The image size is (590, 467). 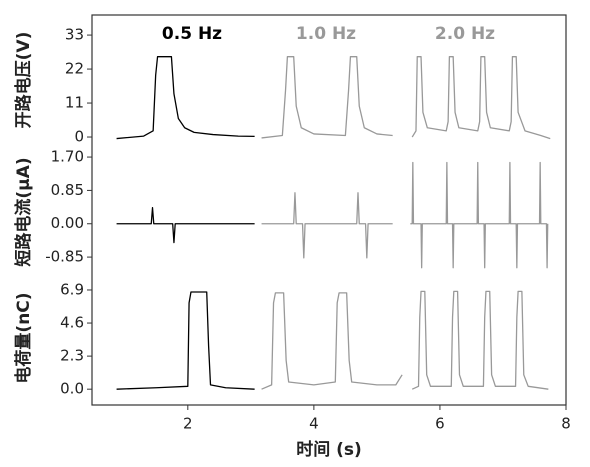 I want to click on y-tick-label: 2.3, so click(x=72, y=356).